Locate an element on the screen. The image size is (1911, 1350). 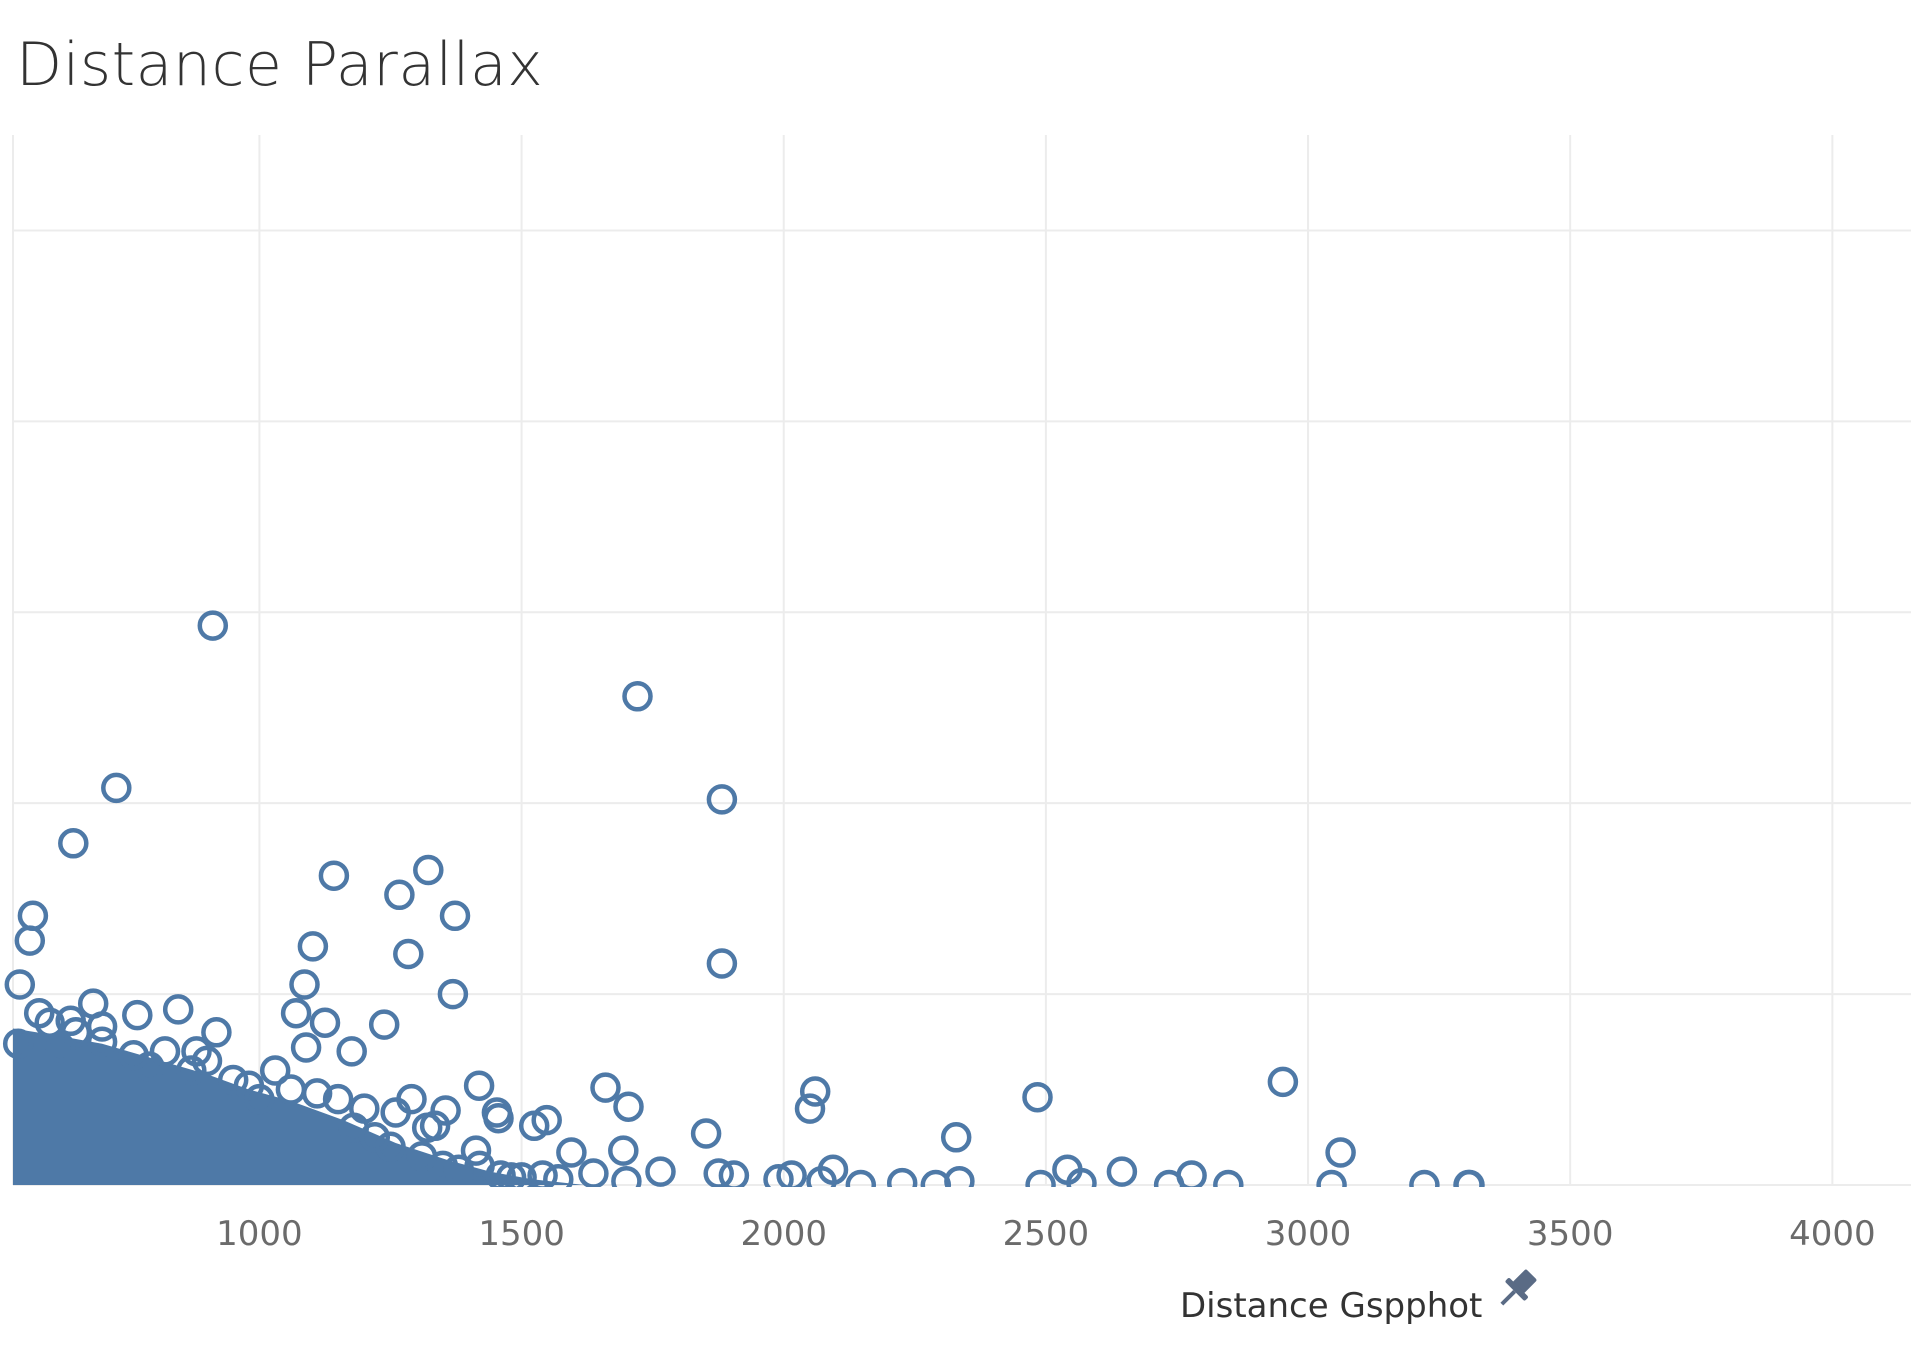
plot-bottom-mask is located at coordinates (955, 1202).